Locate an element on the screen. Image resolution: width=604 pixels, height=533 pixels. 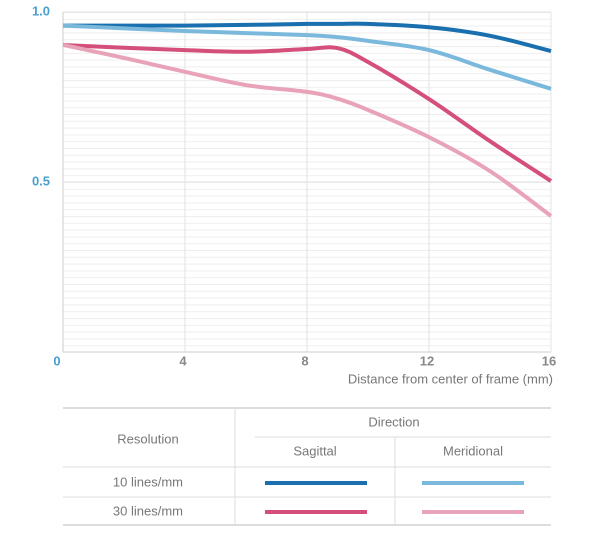
x-axis-label: Distance from center of frame (mm) is located at coordinates (450, 378).